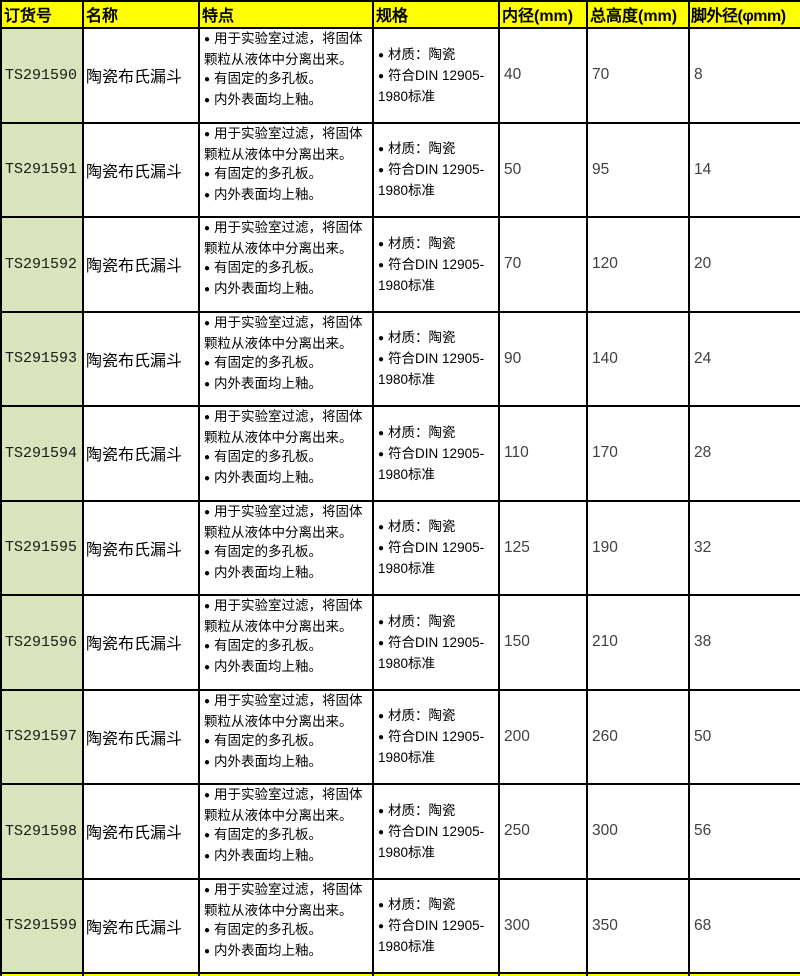 The image size is (800, 976). I want to click on inner-diameter-cell: 300, so click(543, 925).